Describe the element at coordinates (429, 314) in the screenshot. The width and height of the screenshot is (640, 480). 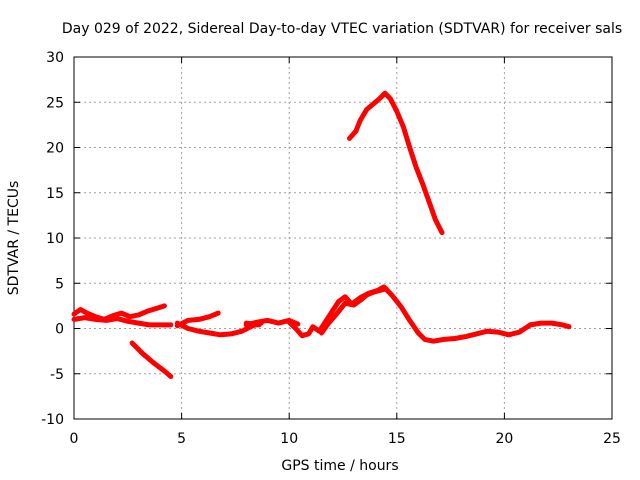
I see `series-line-sat-h` at that location.